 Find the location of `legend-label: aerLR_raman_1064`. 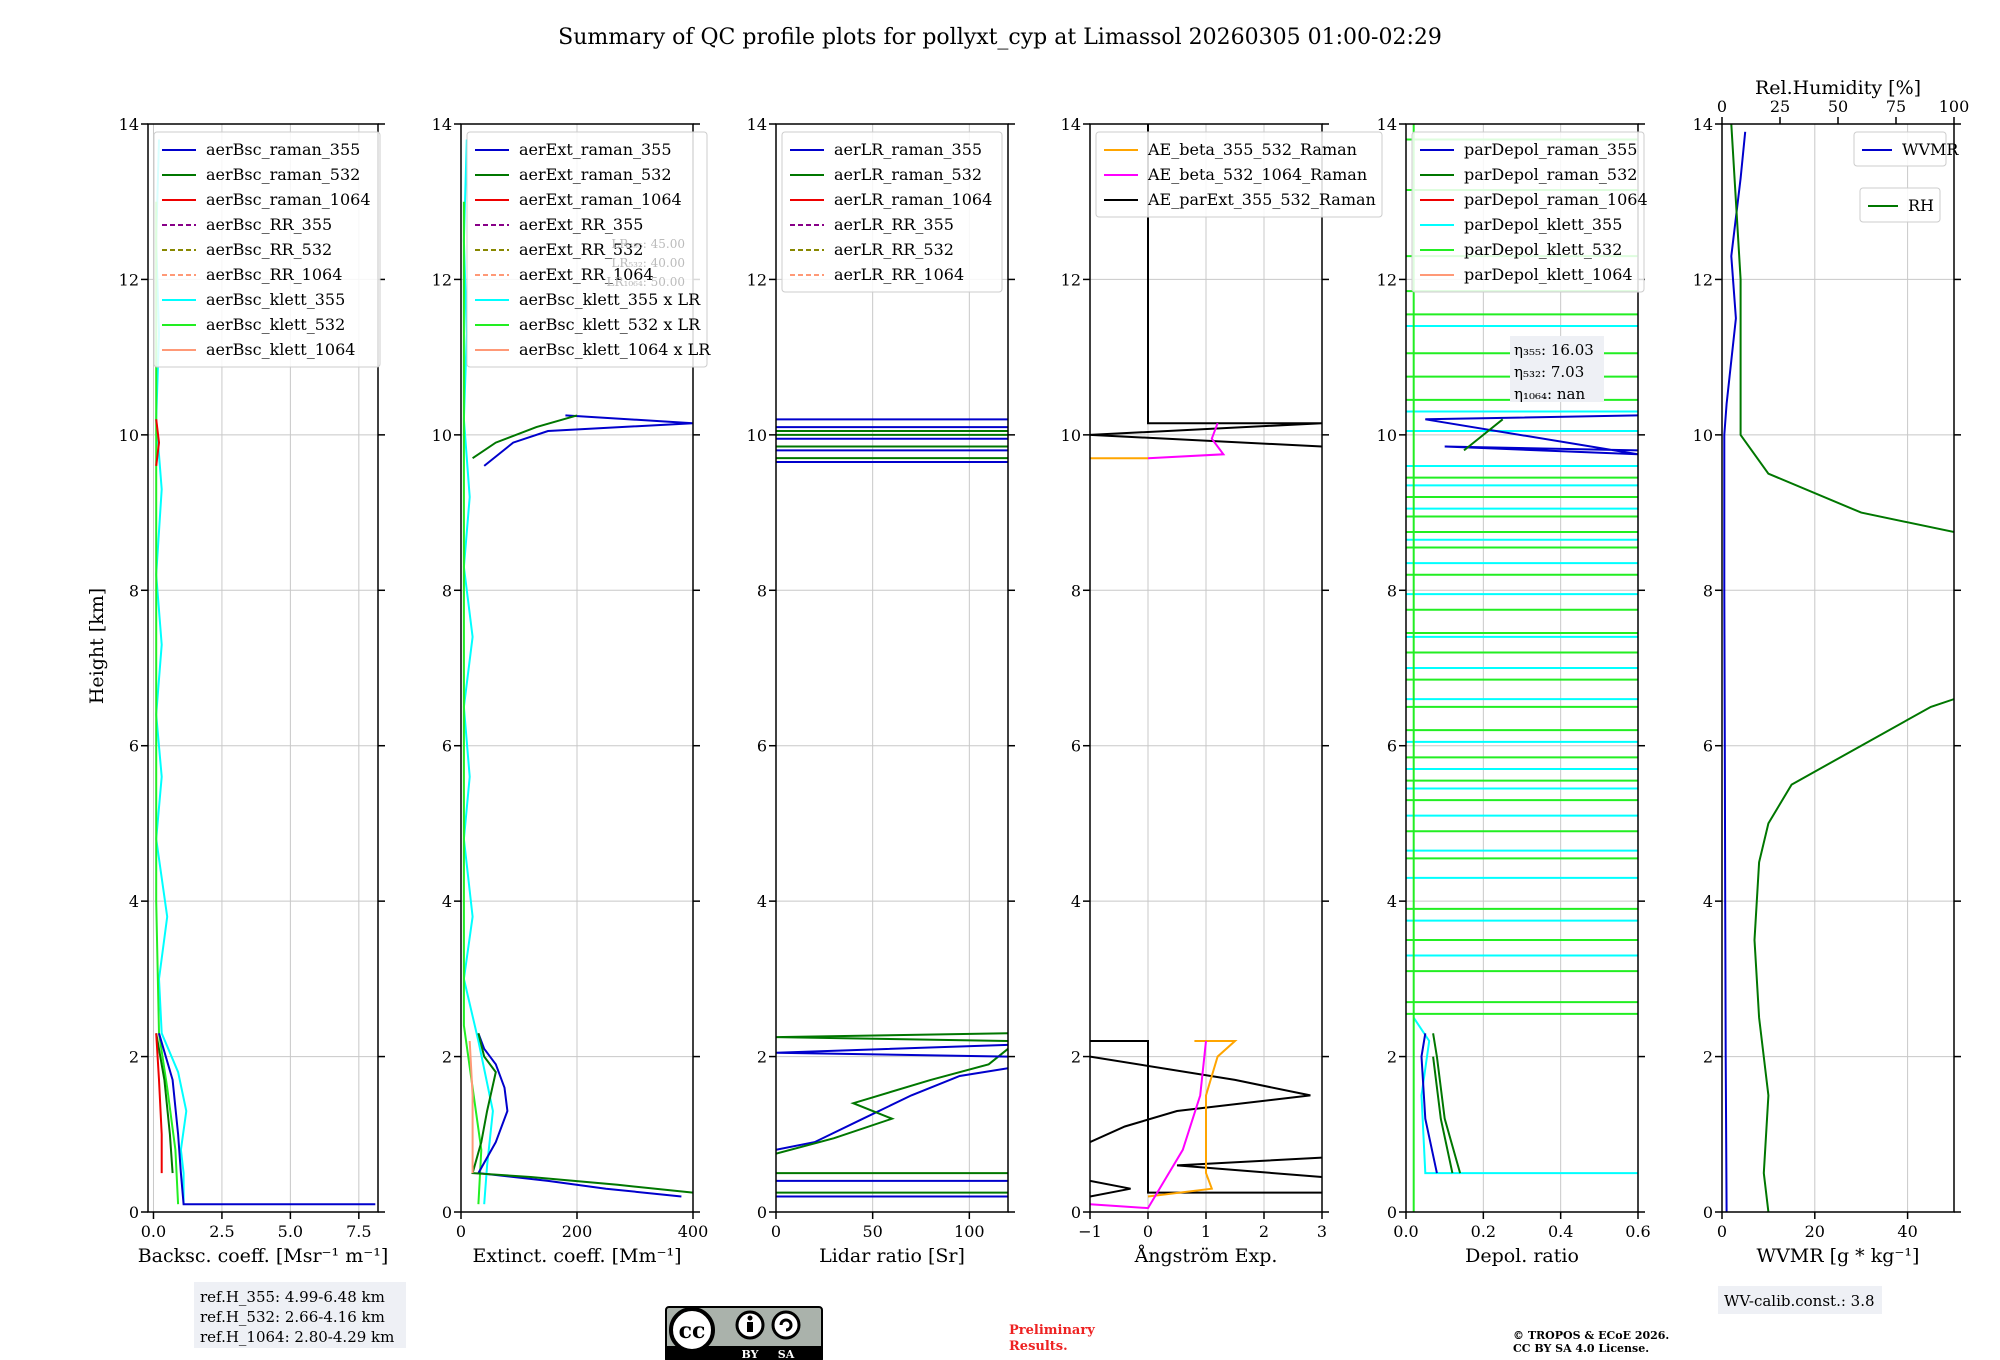

legend-label: aerLR_raman_1064 is located at coordinates (913, 199).